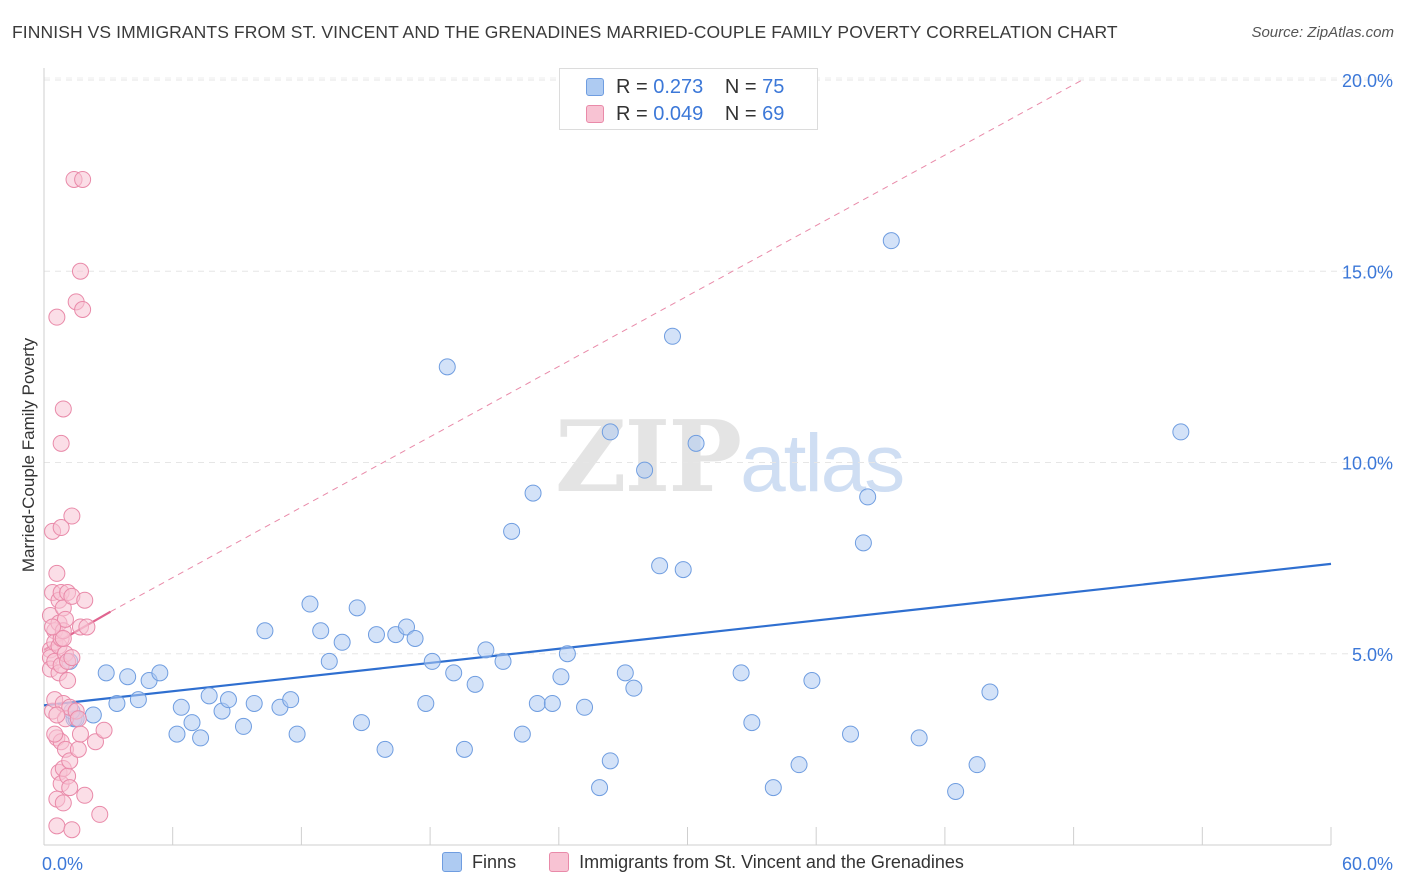  Describe the element at coordinates (773, 114) in the screenshot. I see `legend-n-value: 69` at that location.